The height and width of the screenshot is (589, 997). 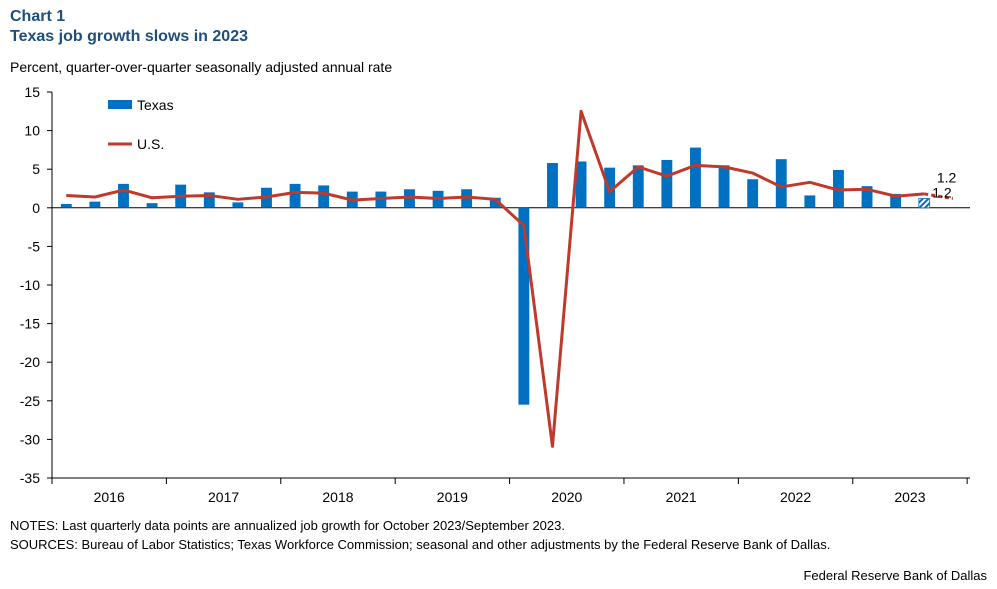 What do you see at coordinates (452, 497) in the screenshot?
I see `x-tick-label: 2019` at bounding box center [452, 497].